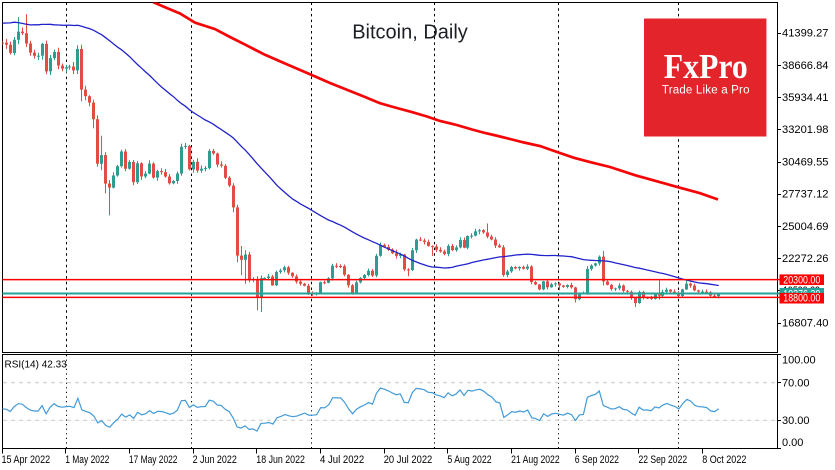  I want to click on svg-text: 15 Apr 2022, so click(26, 460).